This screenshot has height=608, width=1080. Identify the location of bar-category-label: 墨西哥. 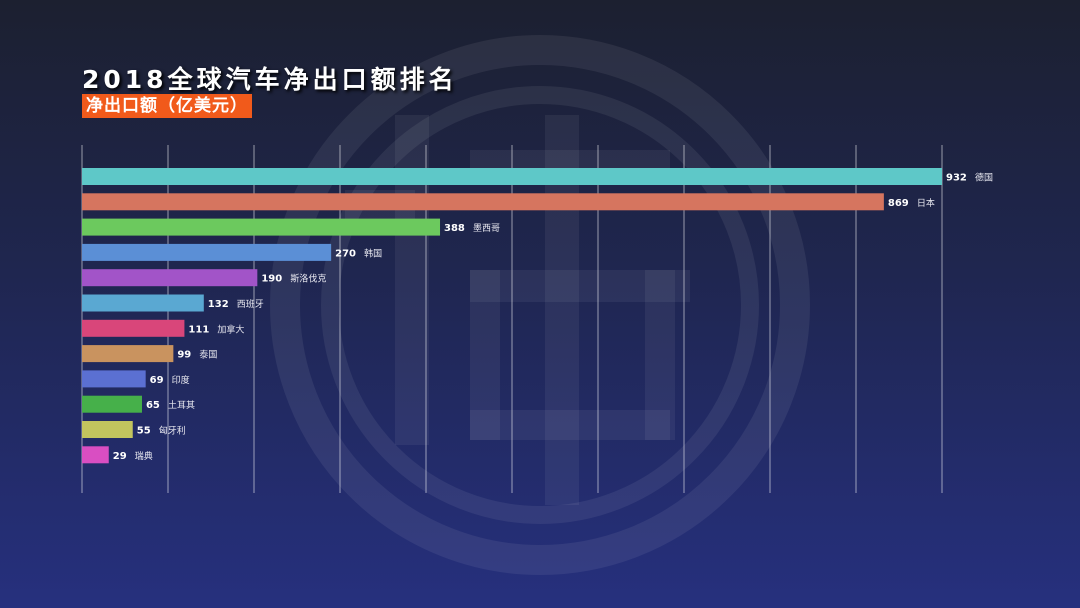
(486, 228).